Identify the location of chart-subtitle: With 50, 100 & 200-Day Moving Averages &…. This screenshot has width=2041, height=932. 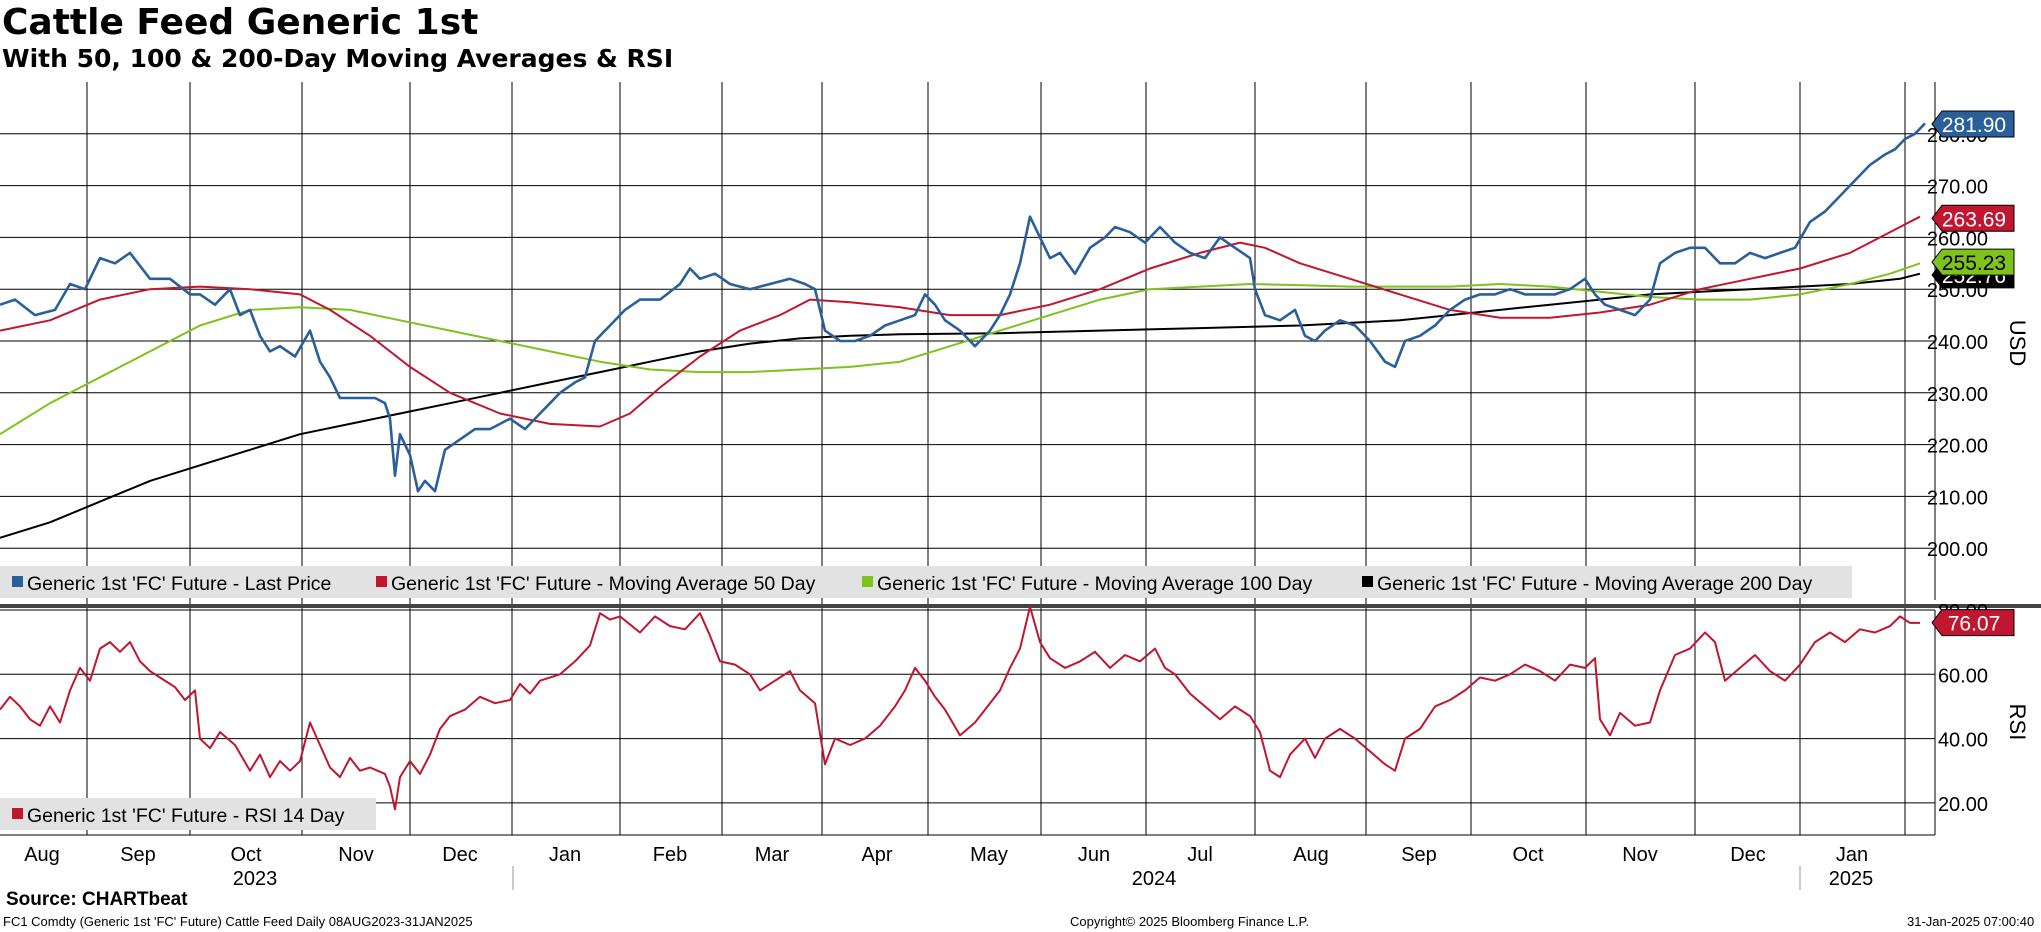
(338, 58).